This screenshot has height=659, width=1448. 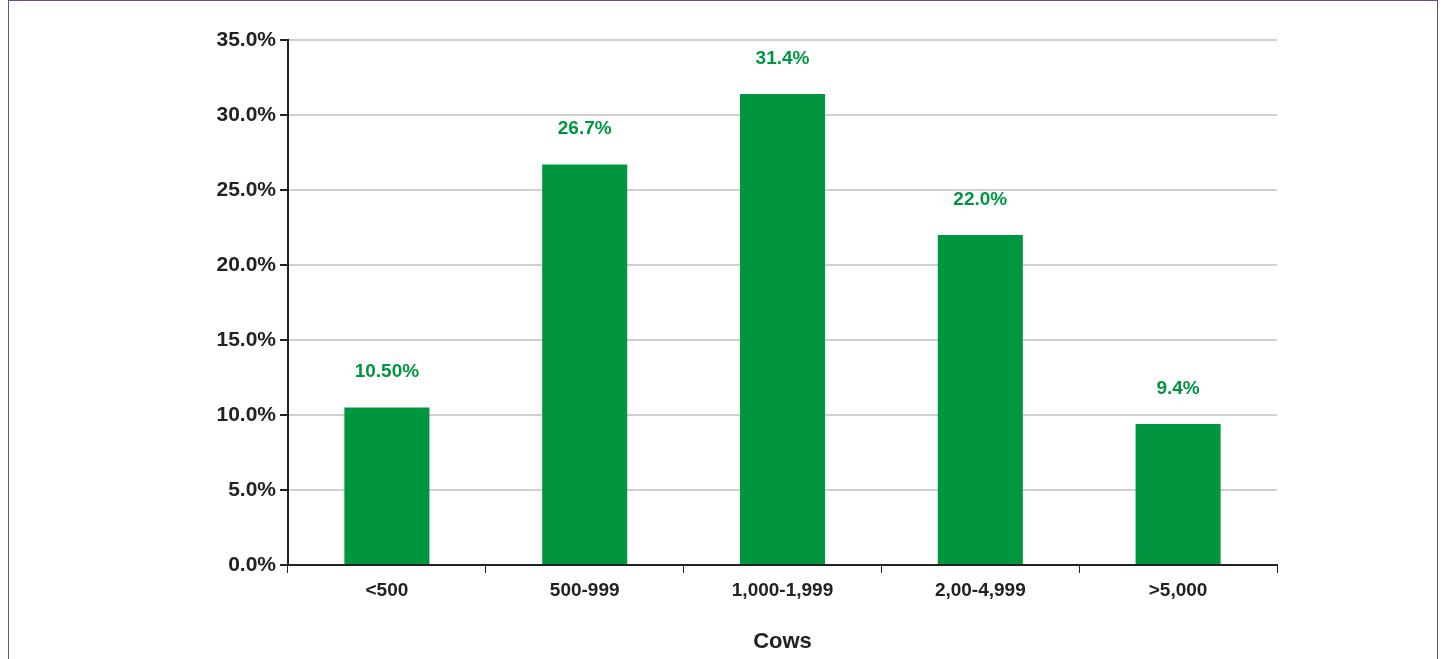 What do you see at coordinates (246, 338) in the screenshot?
I see `y-tick-label: 15.0%` at bounding box center [246, 338].